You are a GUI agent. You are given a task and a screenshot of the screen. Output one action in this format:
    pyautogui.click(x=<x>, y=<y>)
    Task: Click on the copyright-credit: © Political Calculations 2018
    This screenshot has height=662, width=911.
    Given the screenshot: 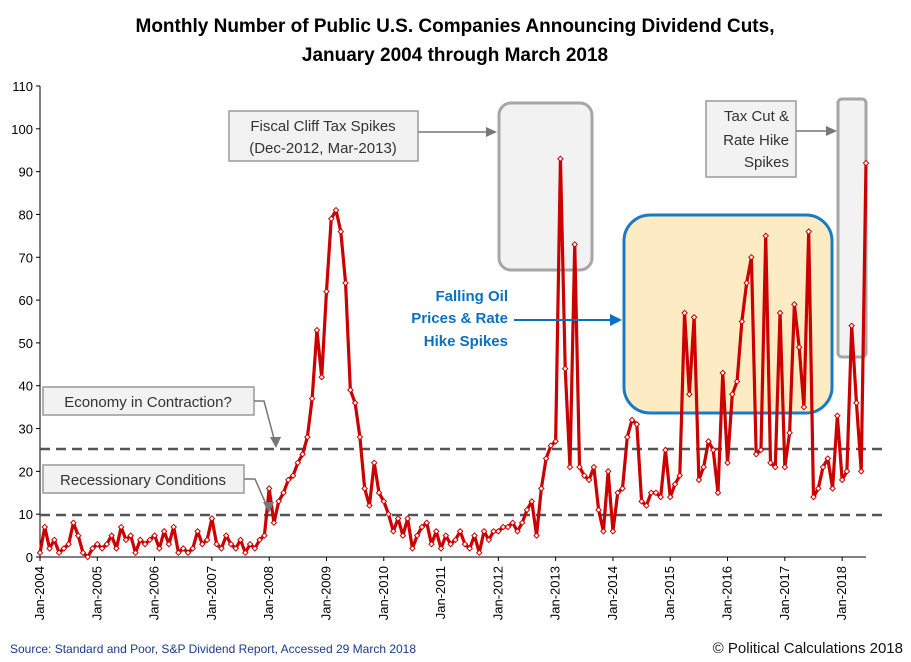 What is the action you would take?
    pyautogui.click(x=808, y=648)
    